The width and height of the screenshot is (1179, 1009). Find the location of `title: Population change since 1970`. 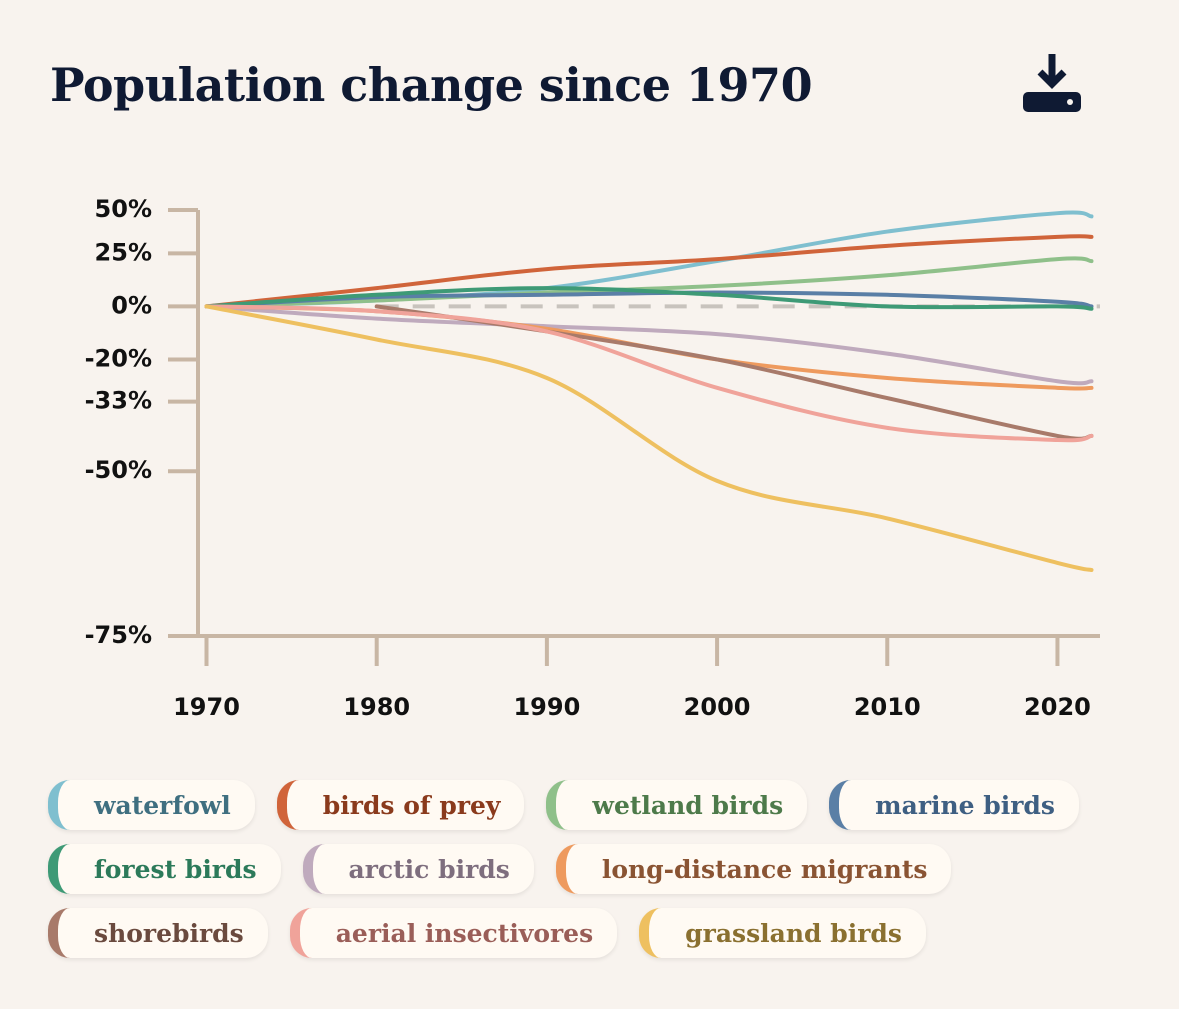

title: Population change since 1970 is located at coordinates (431, 85).